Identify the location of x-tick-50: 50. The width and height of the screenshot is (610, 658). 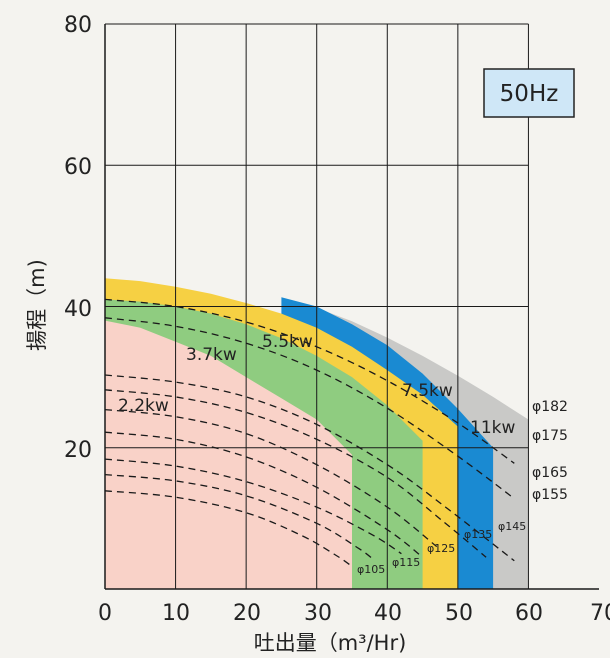
(459, 613).